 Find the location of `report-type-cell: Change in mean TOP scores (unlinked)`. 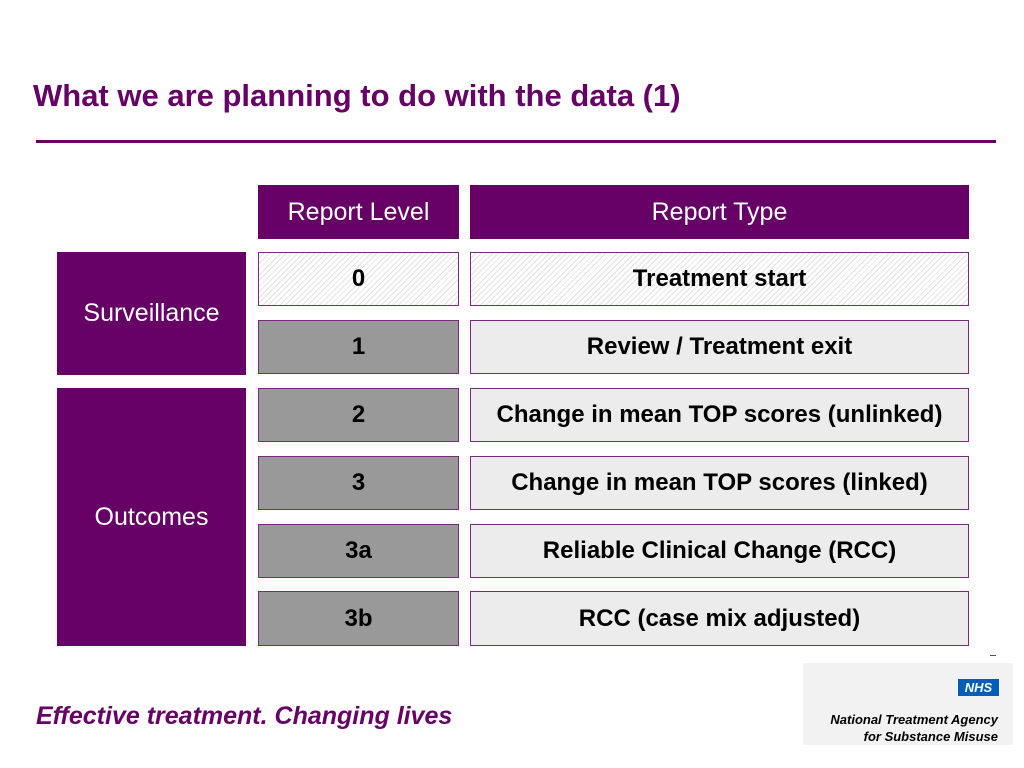

report-type-cell: Change in mean TOP scores (unlinked) is located at coordinates (719, 415).